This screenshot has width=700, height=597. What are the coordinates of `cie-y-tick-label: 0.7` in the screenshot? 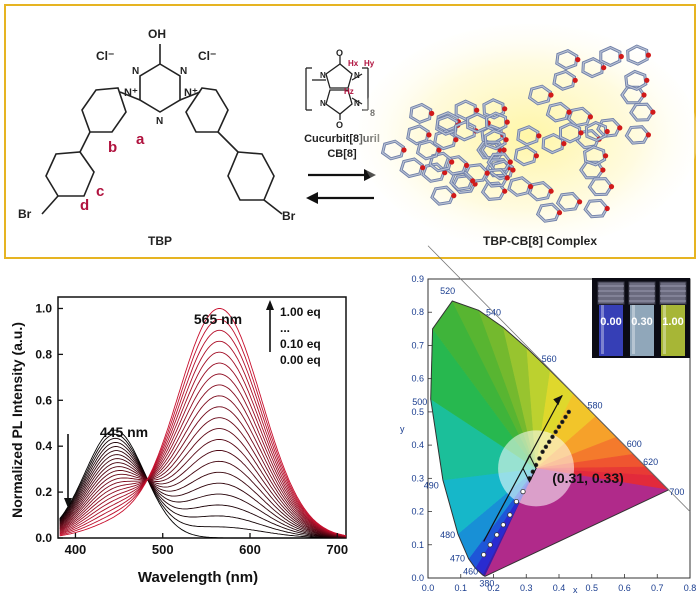 It's located at (417, 345).